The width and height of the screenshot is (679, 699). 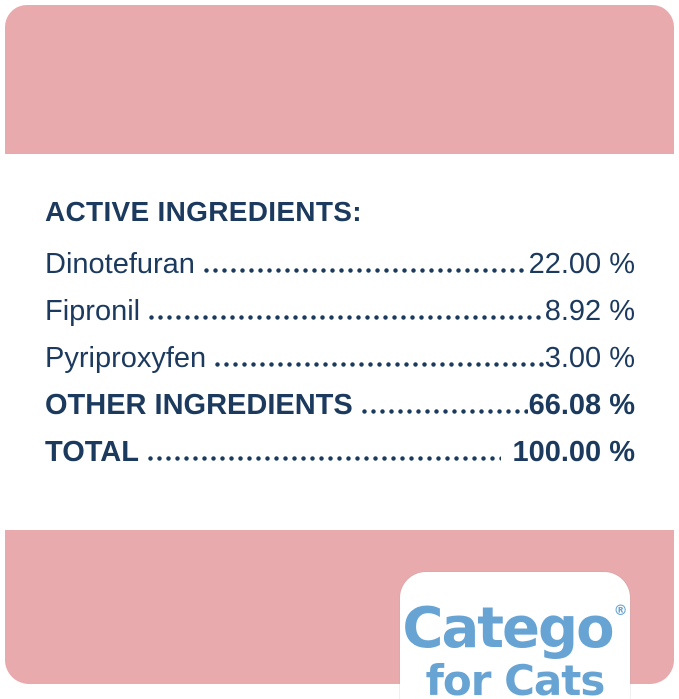 I want to click on ingredient-name: Pyriproxyfen, so click(x=126, y=358).